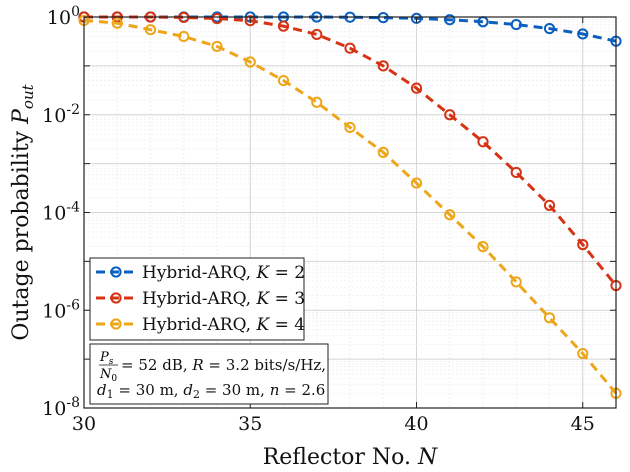  I want to click on y-tick-label: 10⁻⁶, so click(61, 309).